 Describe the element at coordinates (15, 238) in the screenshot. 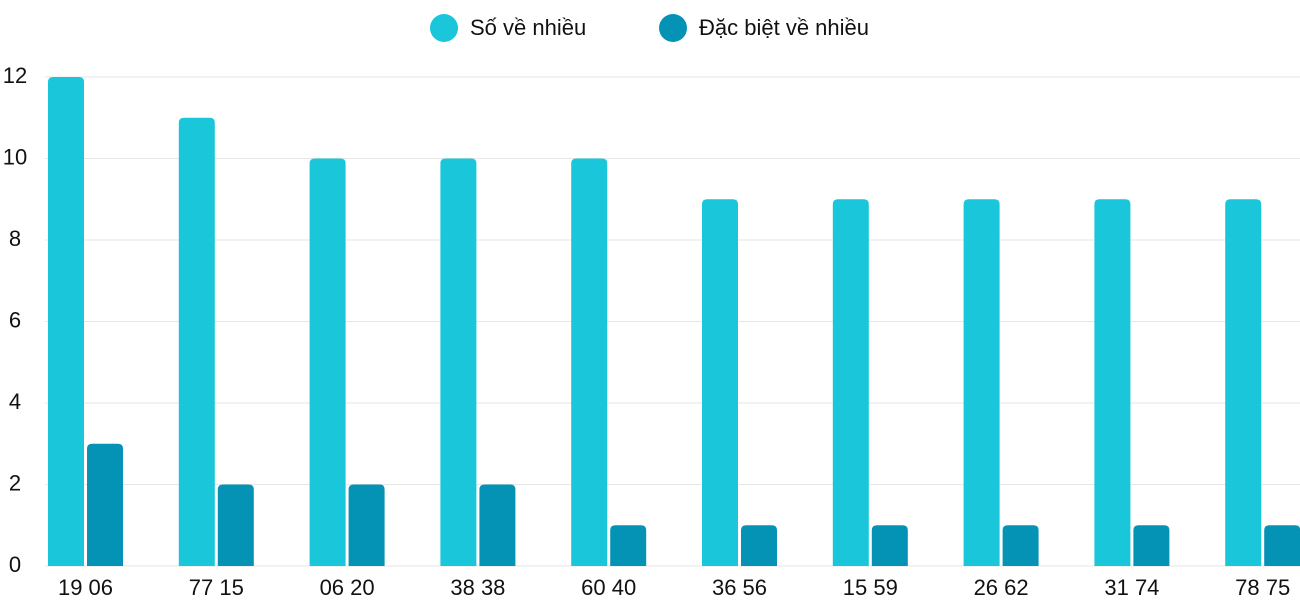

I see `y-tick-label: 8` at that location.